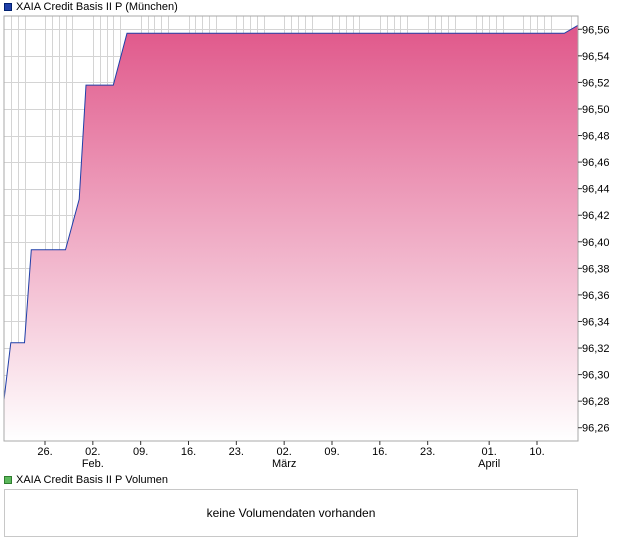  Describe the element at coordinates (596, 57) in the screenshot. I see `y-tick-label: 96,54` at that location.